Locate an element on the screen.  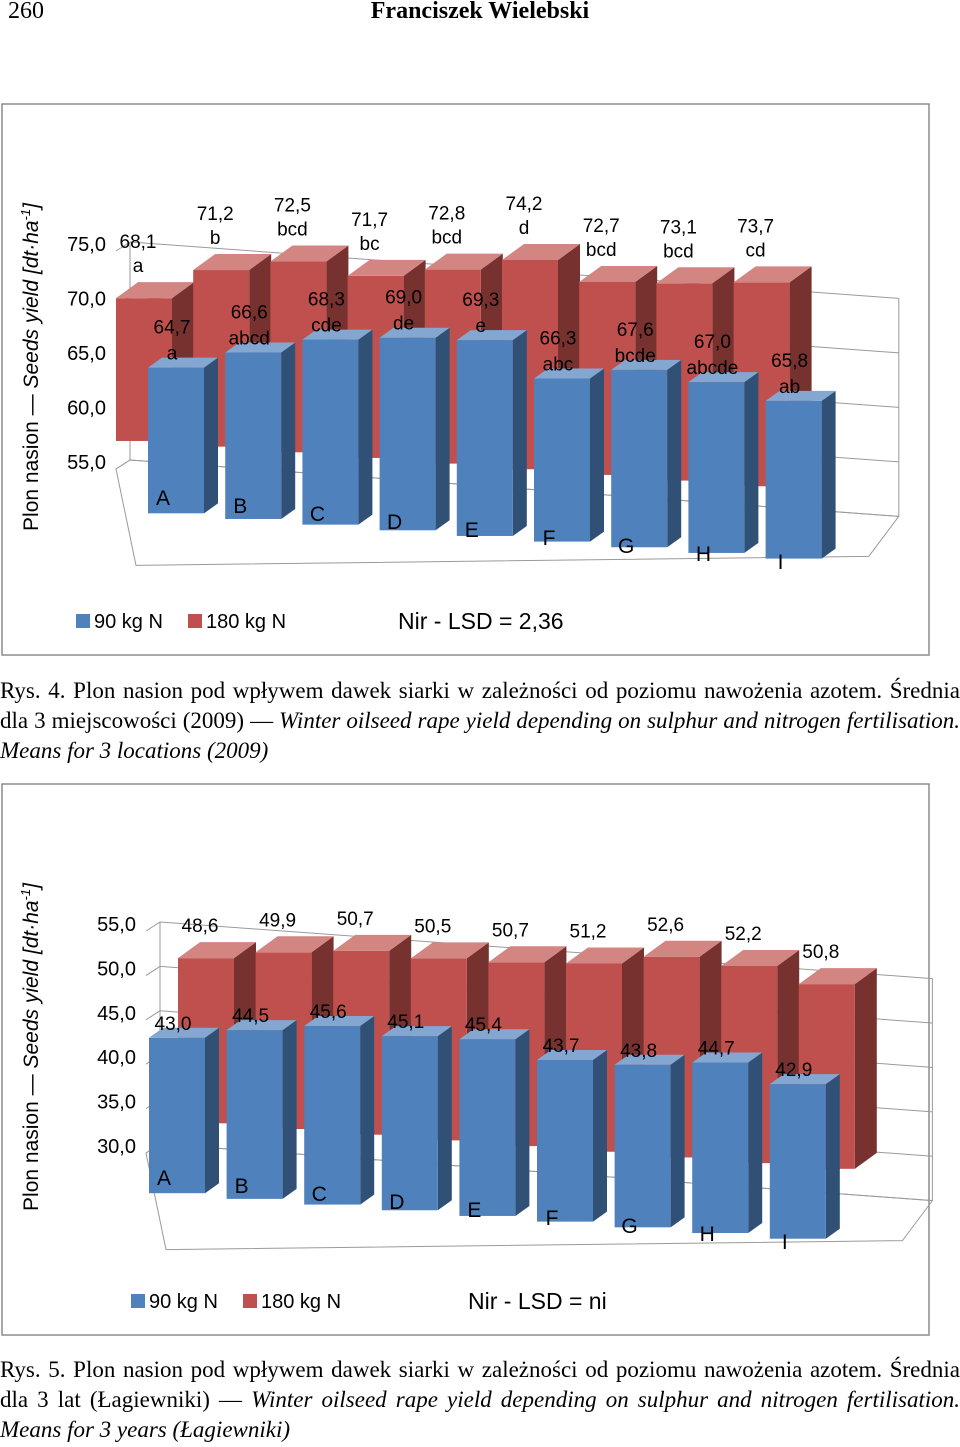
x-tick-label-F: F is located at coordinates (549, 538).